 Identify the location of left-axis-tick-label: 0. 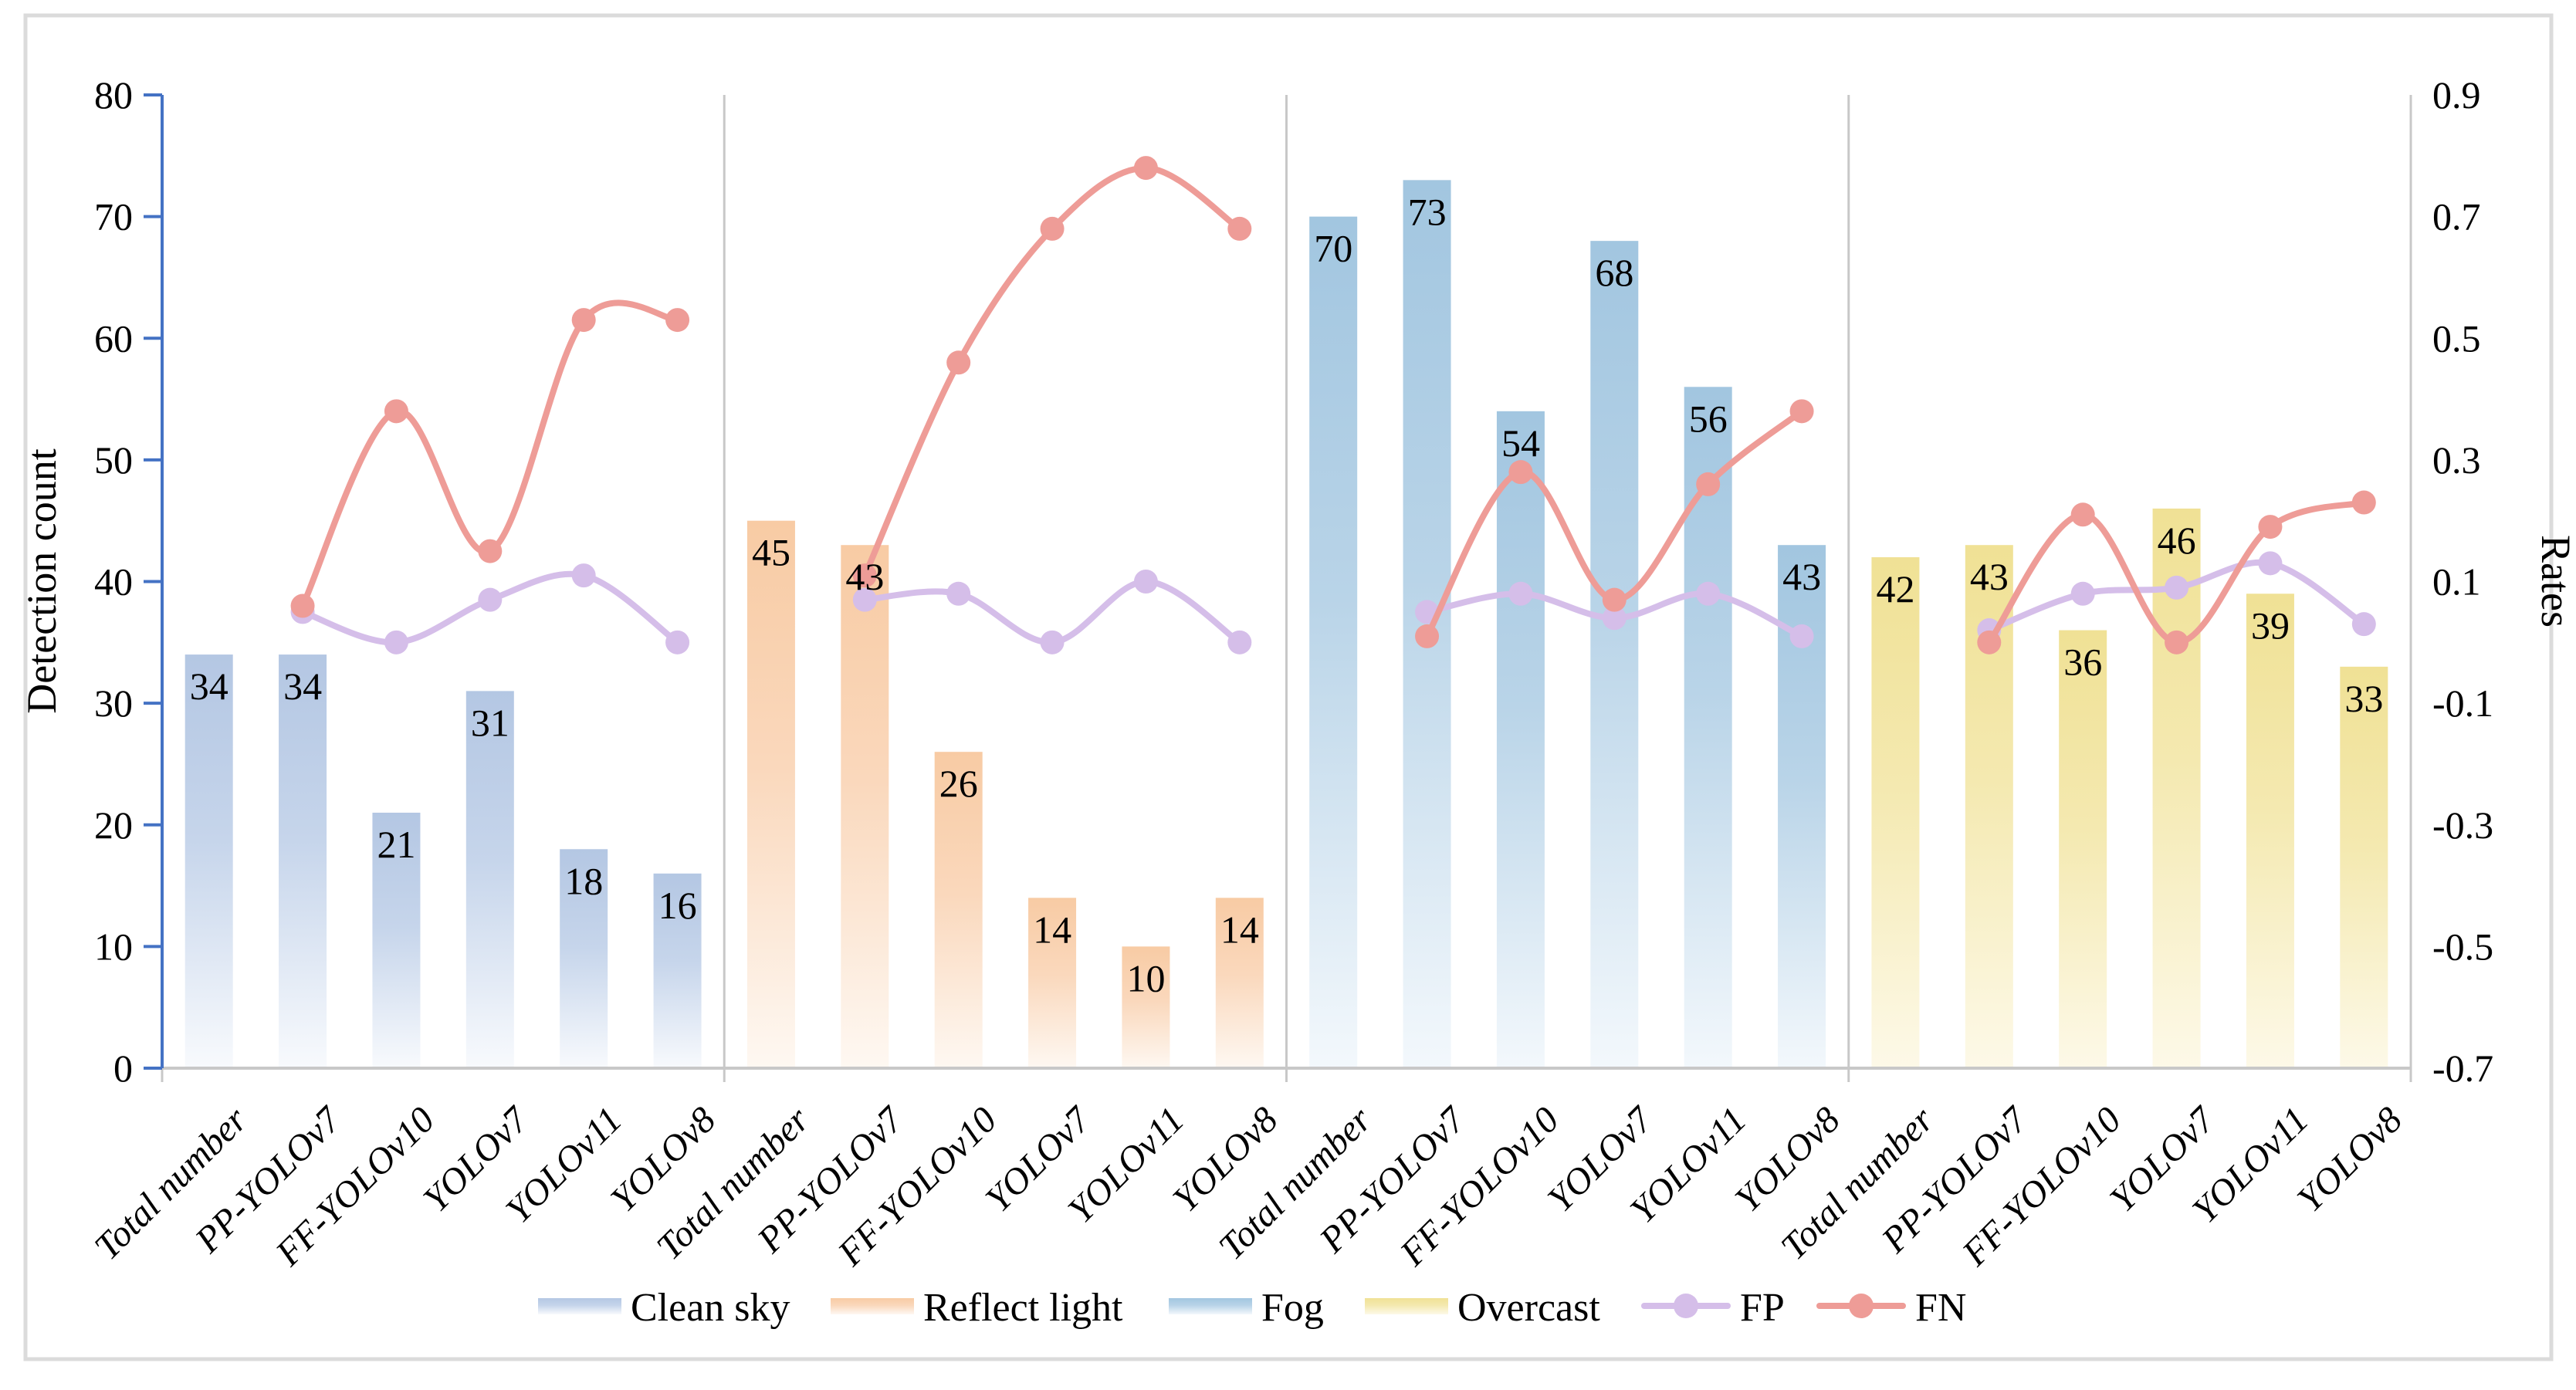
(123, 1068).